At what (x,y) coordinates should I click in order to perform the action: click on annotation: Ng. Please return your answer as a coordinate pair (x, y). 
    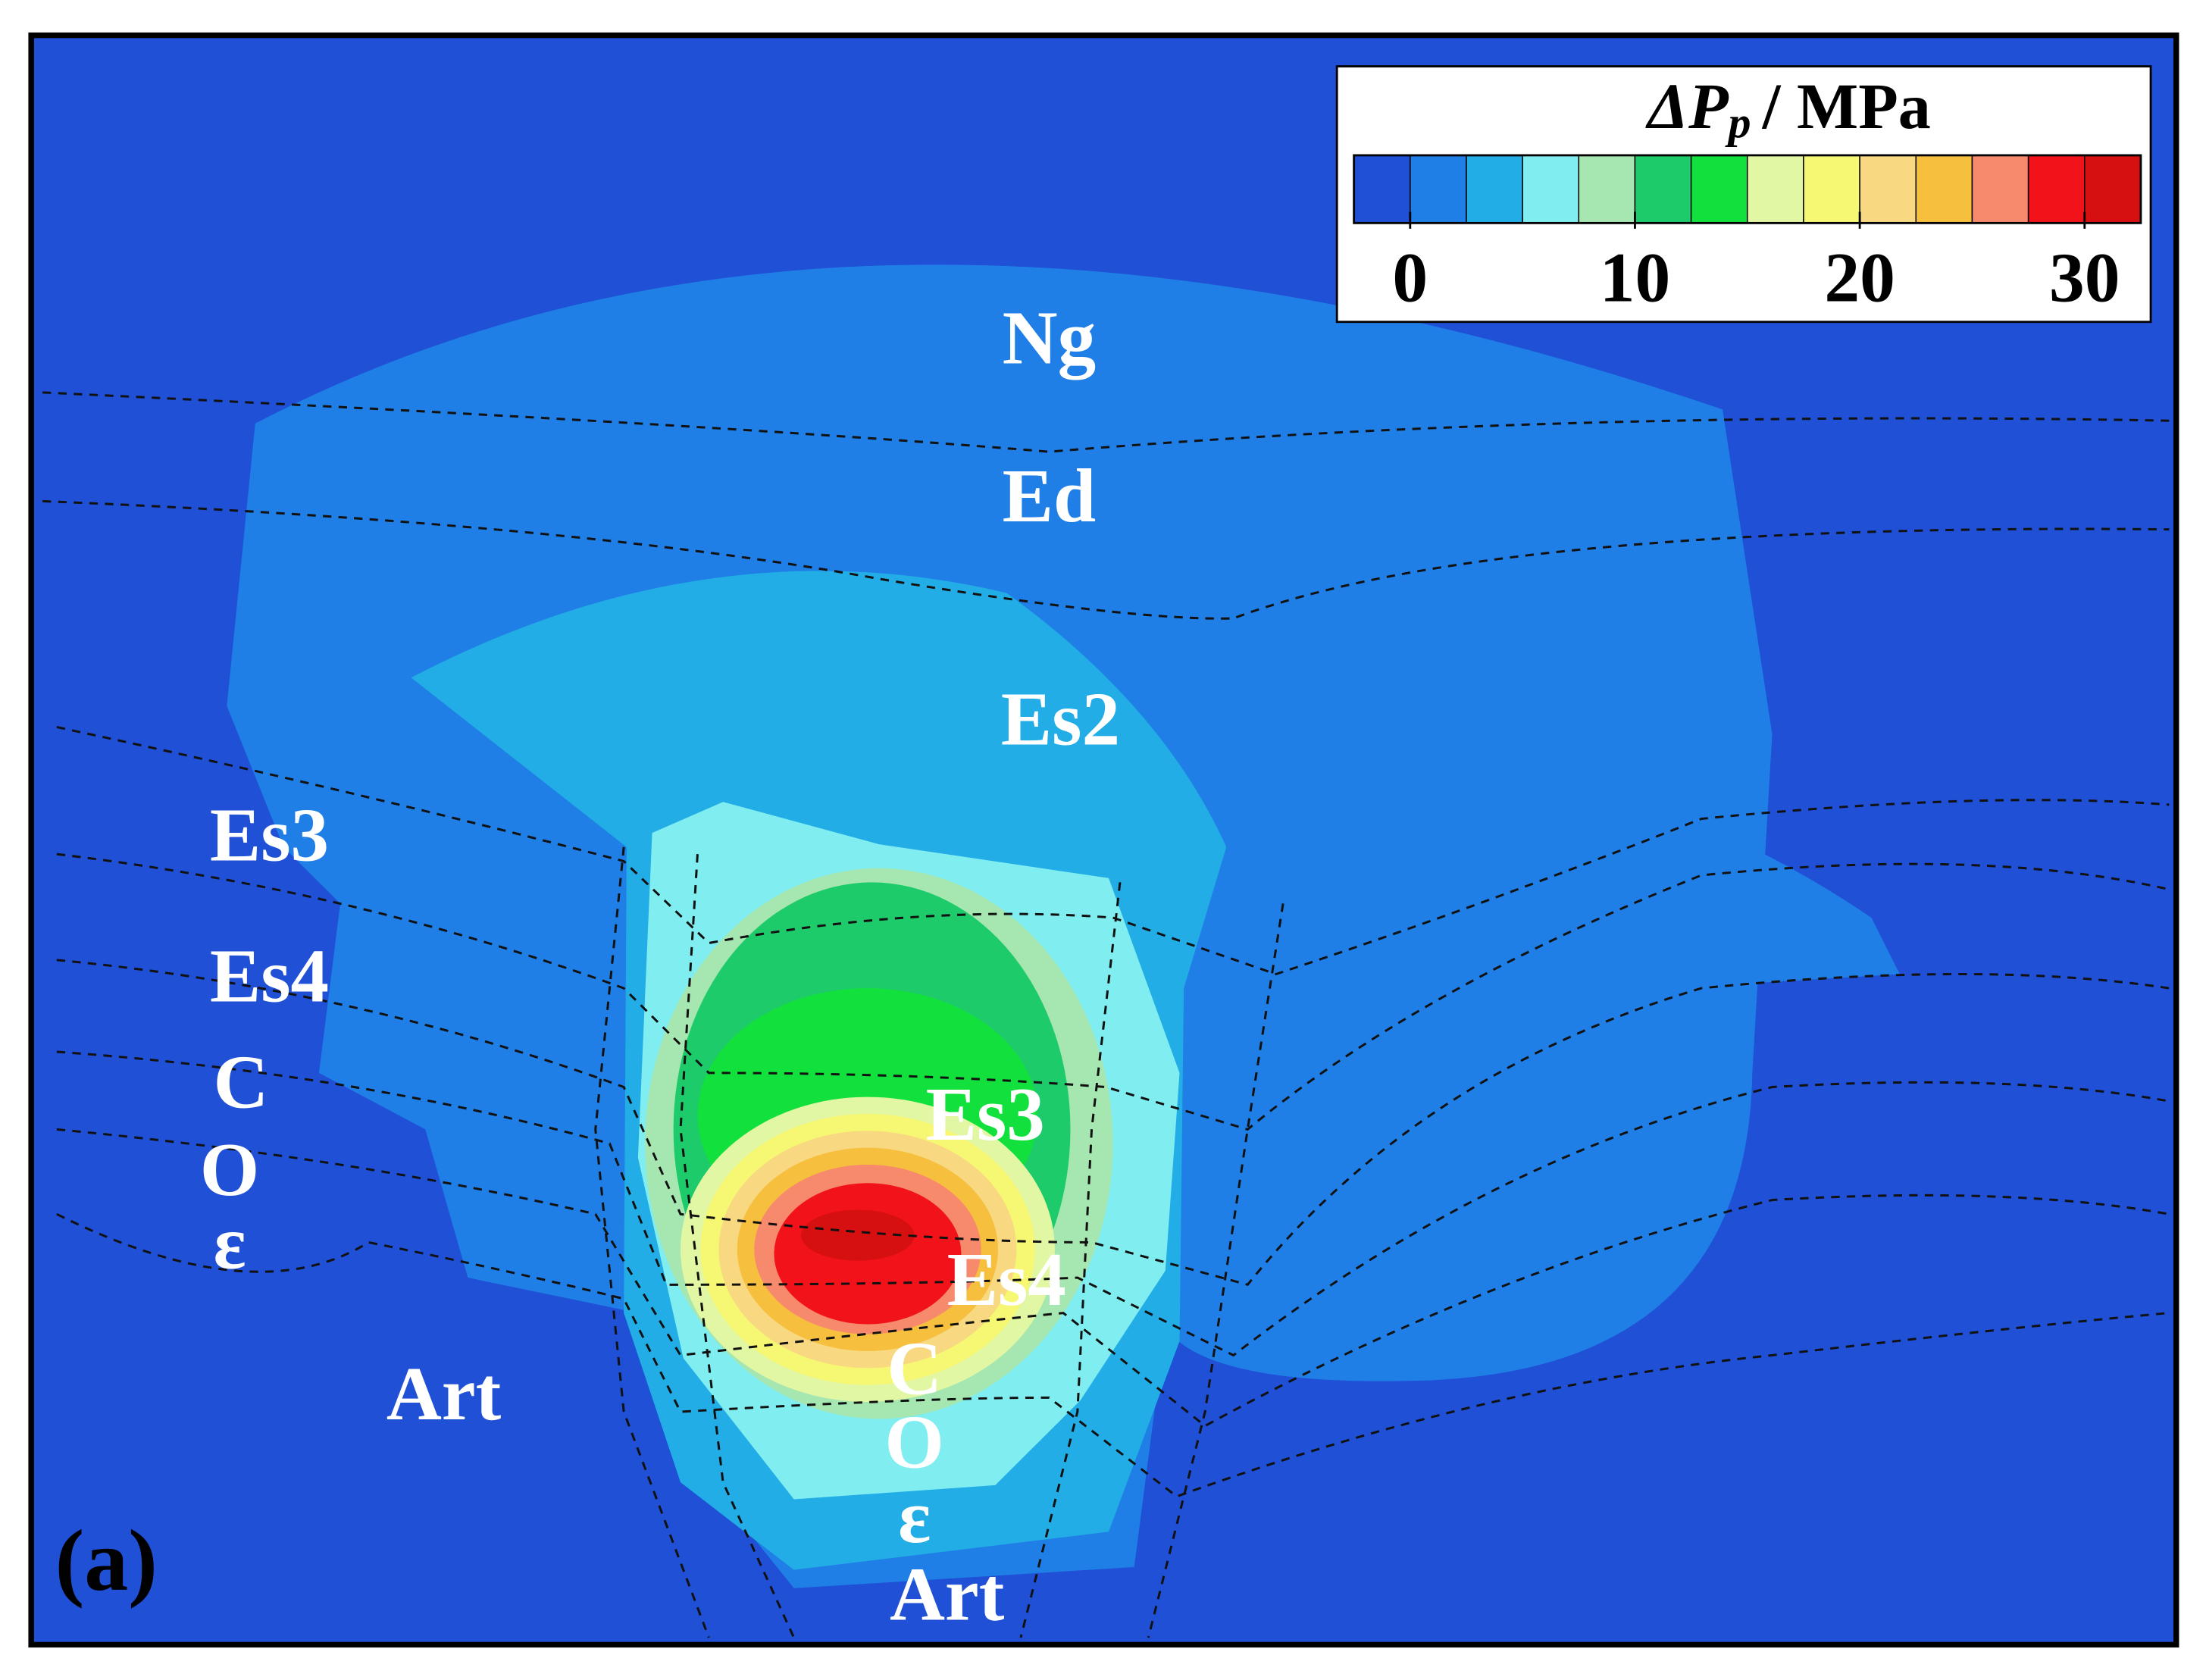
    Looking at the image, I should click on (1049, 338).